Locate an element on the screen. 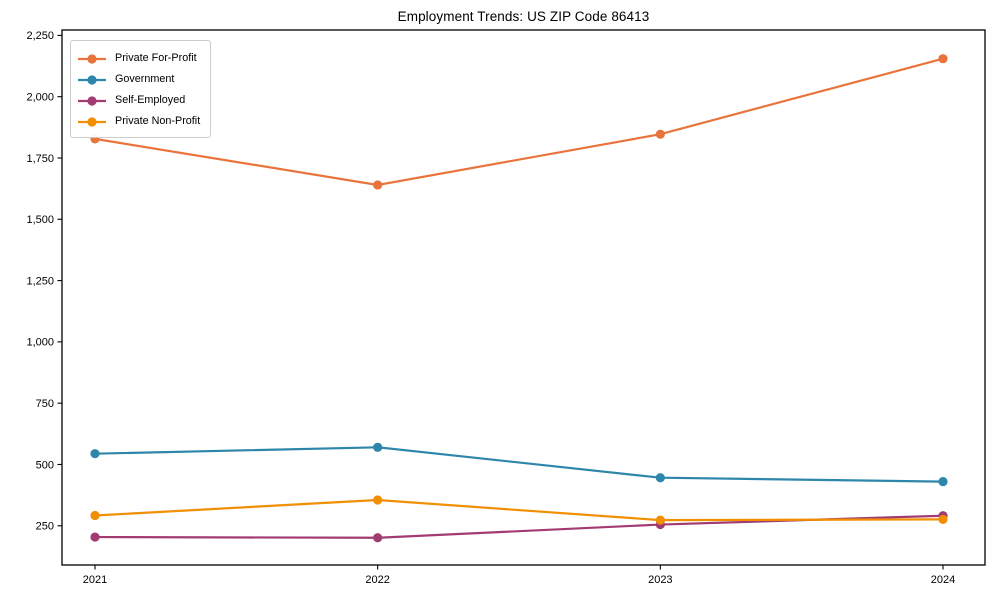 This screenshot has height=600, width=1000. legend-item: Private Non-Profit is located at coordinates (139, 120).